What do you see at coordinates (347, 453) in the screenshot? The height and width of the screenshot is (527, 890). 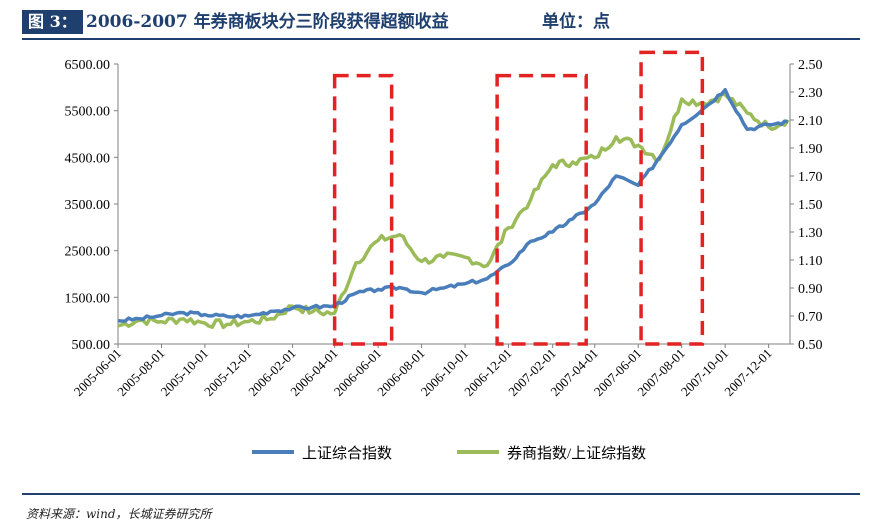 I see `legend-label: 上证综合指数` at bounding box center [347, 453].